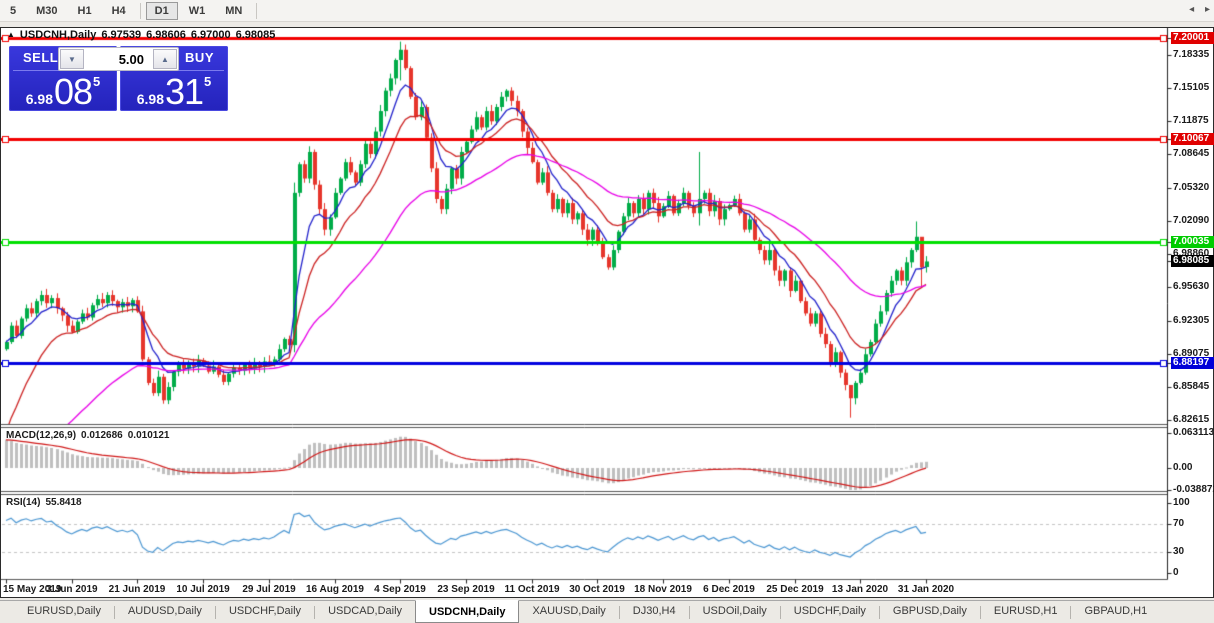 This screenshot has height=623, width=1214. What do you see at coordinates (1176, 572) in the screenshot?
I see `rsi-tick-label: 0` at bounding box center [1176, 572].